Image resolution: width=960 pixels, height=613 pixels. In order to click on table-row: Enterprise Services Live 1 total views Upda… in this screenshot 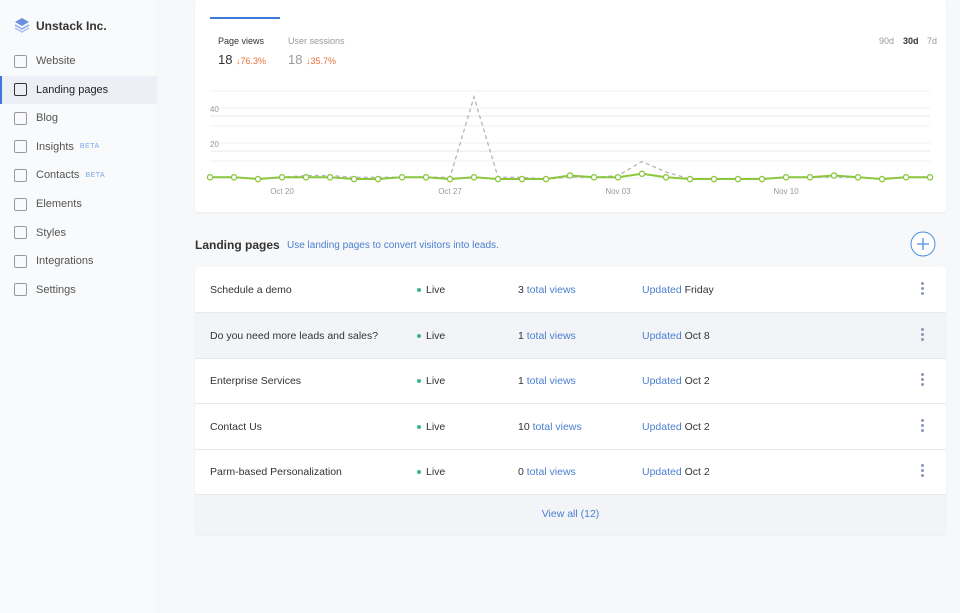, I will do `click(570, 381)`.